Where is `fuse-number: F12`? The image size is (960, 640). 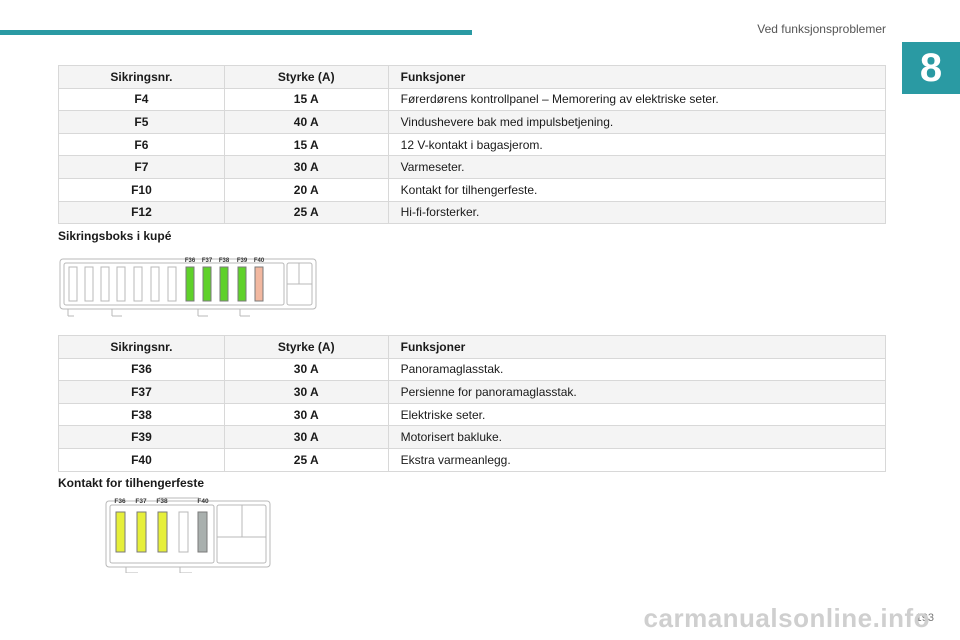
fuse-number: F12 is located at coordinates (141, 212).